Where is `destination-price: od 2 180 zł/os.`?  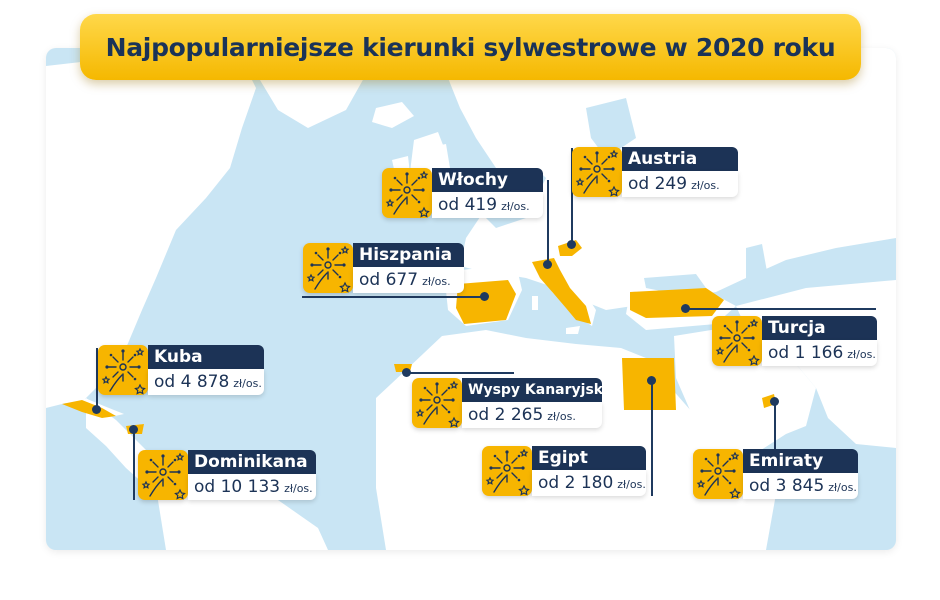 destination-price: od 2 180 zł/os. is located at coordinates (589, 483).